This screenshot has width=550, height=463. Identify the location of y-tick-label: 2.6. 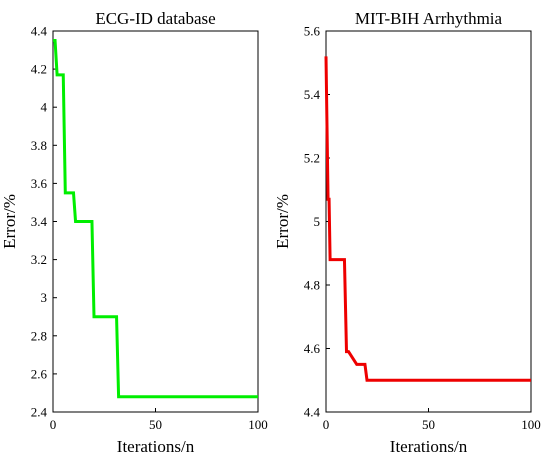
(39, 373).